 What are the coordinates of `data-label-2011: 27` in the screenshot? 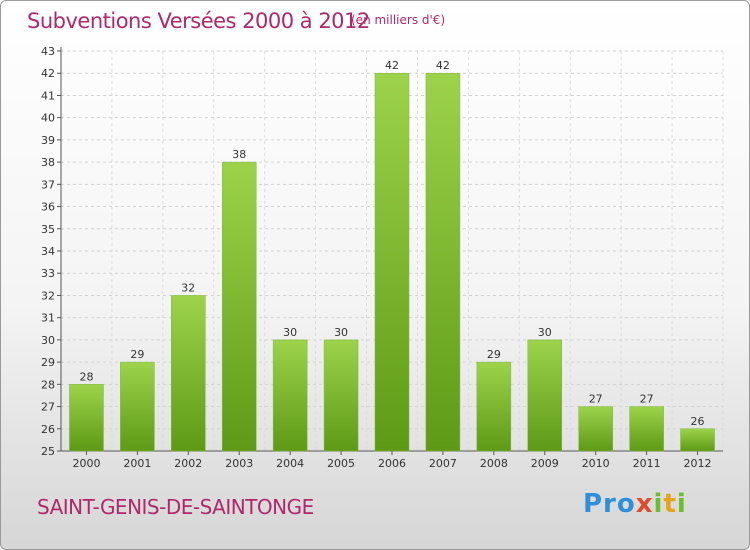 It's located at (647, 399).